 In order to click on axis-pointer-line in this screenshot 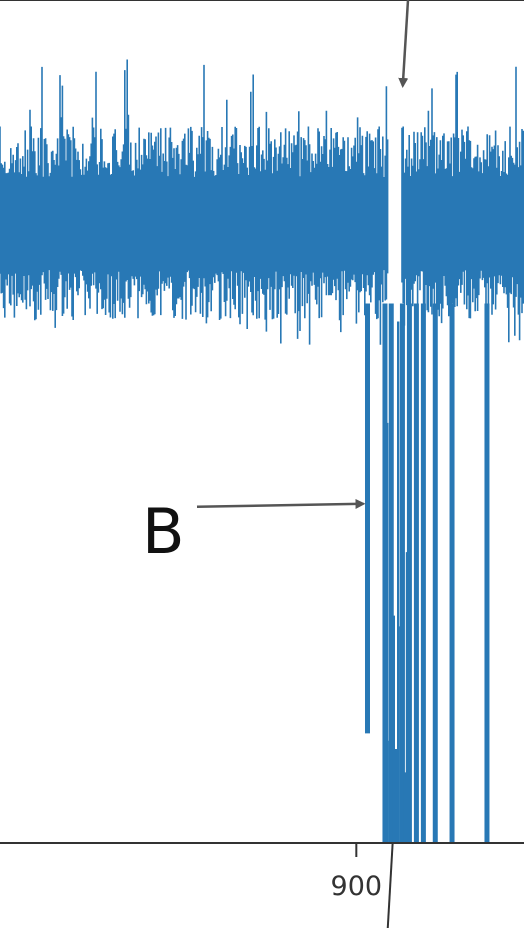, I will do `click(390, 885)`.